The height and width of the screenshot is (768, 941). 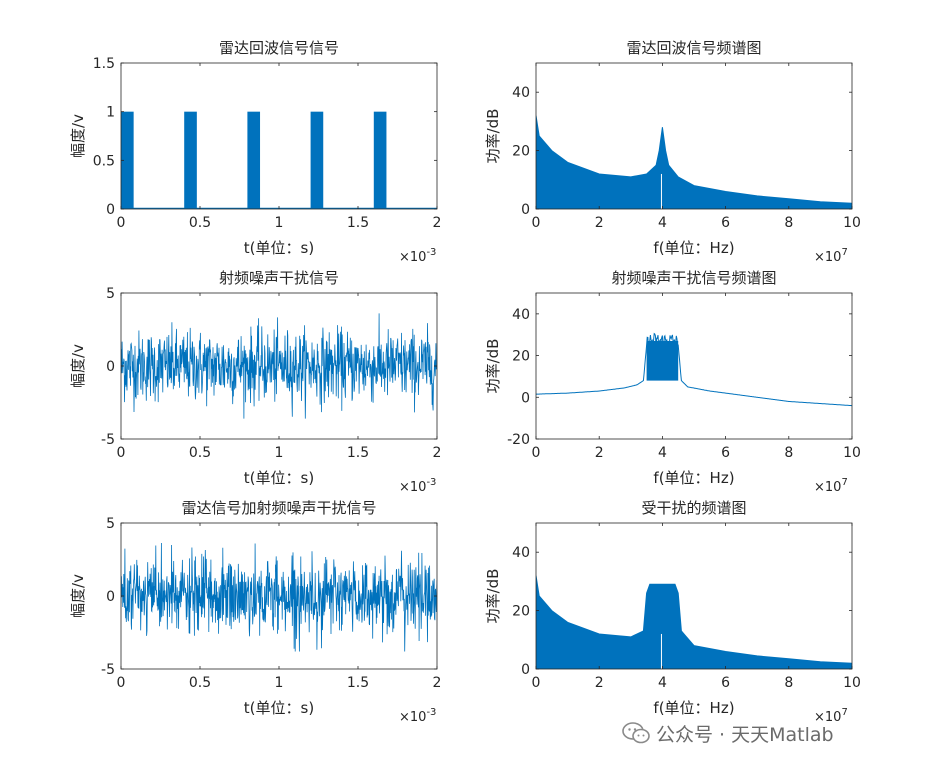 What do you see at coordinates (852, 453) in the screenshot?
I see `x-tick-label: 10` at bounding box center [852, 453].